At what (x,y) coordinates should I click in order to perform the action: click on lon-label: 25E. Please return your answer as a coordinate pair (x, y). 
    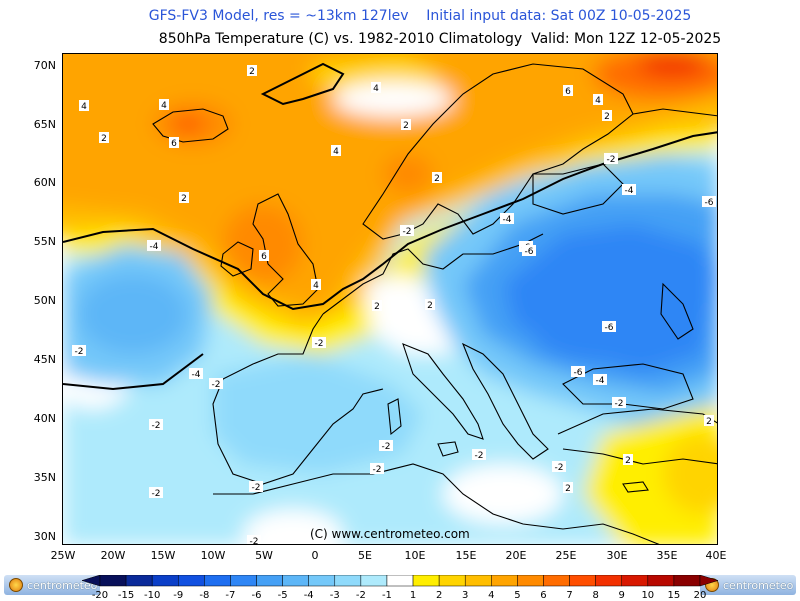
    Looking at the image, I should click on (566, 555).